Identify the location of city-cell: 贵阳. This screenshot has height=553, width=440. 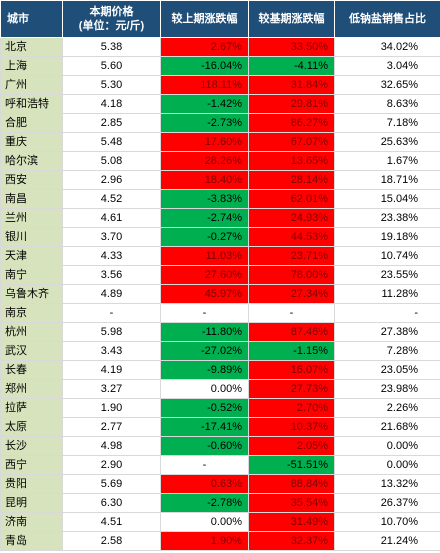
(31, 484).